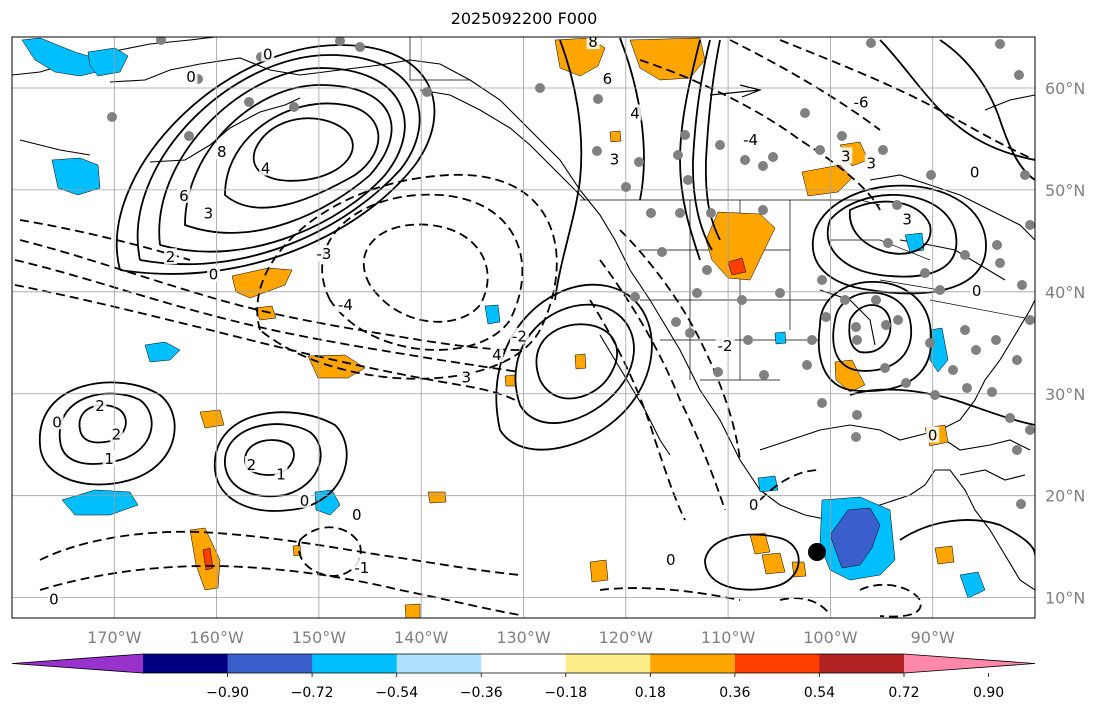 This screenshot has width=1105, height=712. What do you see at coordinates (988, 693) in the screenshot?
I see `colorbar-tick-label: 0.90` at bounding box center [988, 693].